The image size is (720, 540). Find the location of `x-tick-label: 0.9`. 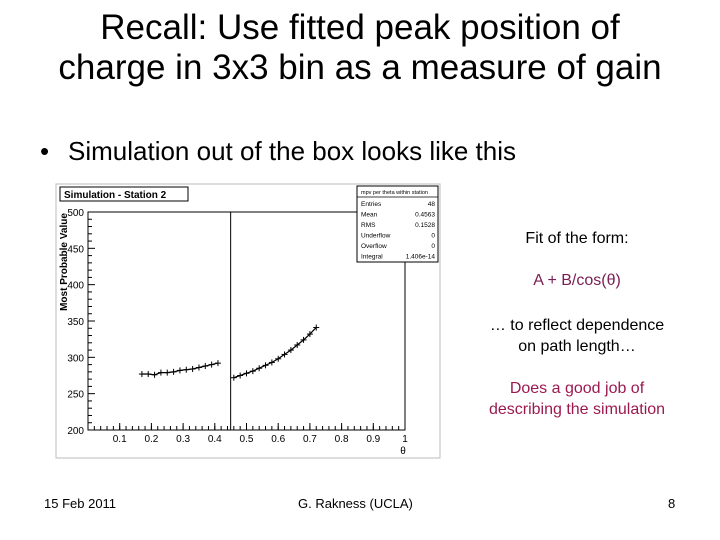

x-tick-label: 0.9 is located at coordinates (373, 439).